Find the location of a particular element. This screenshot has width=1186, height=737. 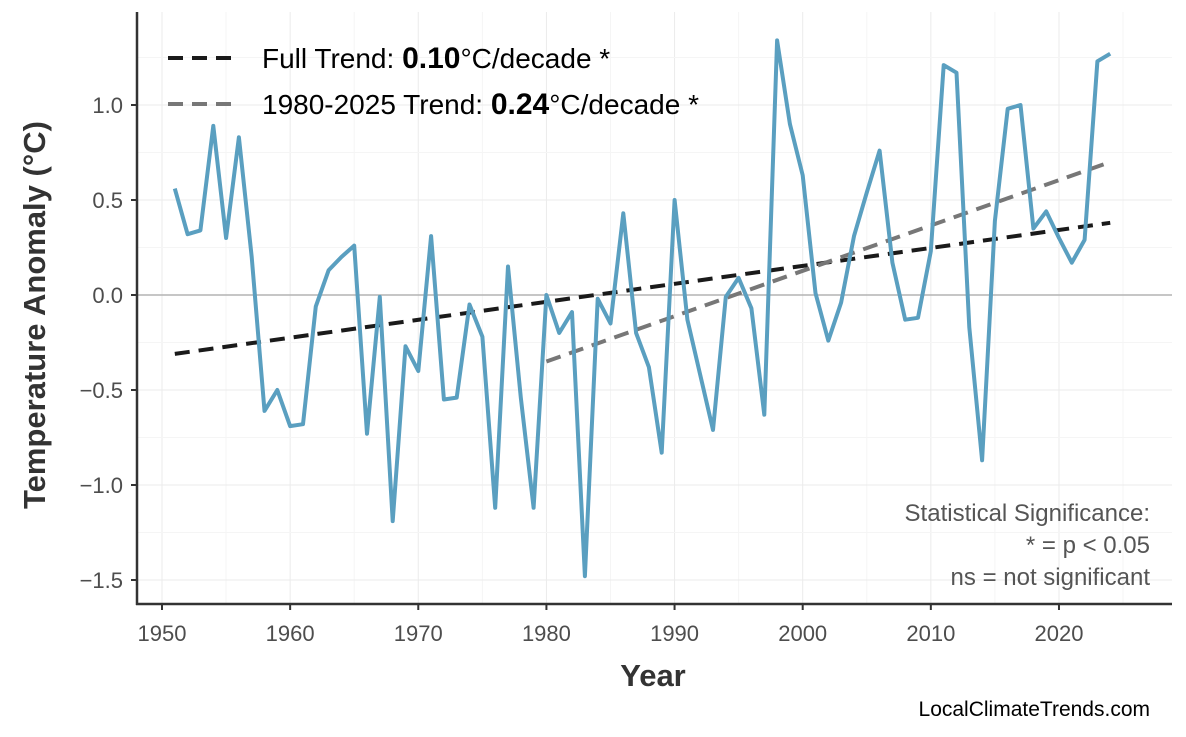

x-tick-label: 1990 is located at coordinates (674, 633).